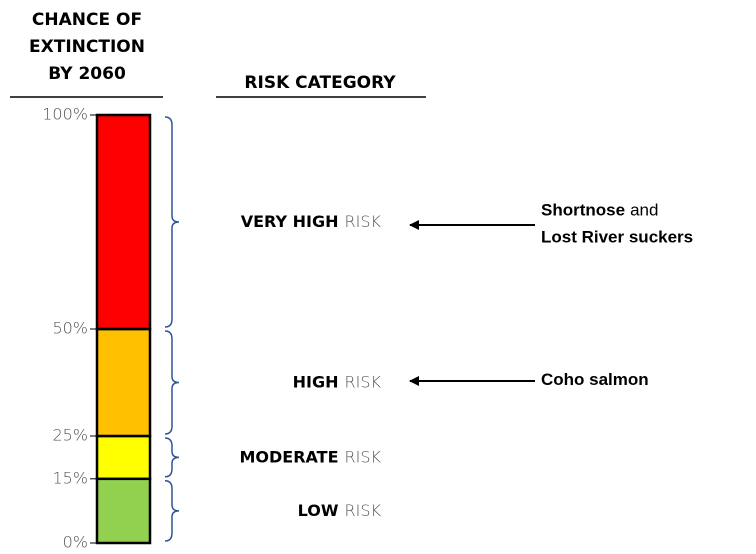 The image size is (756, 554). I want to click on risk-name: MODERATE, so click(288, 456).